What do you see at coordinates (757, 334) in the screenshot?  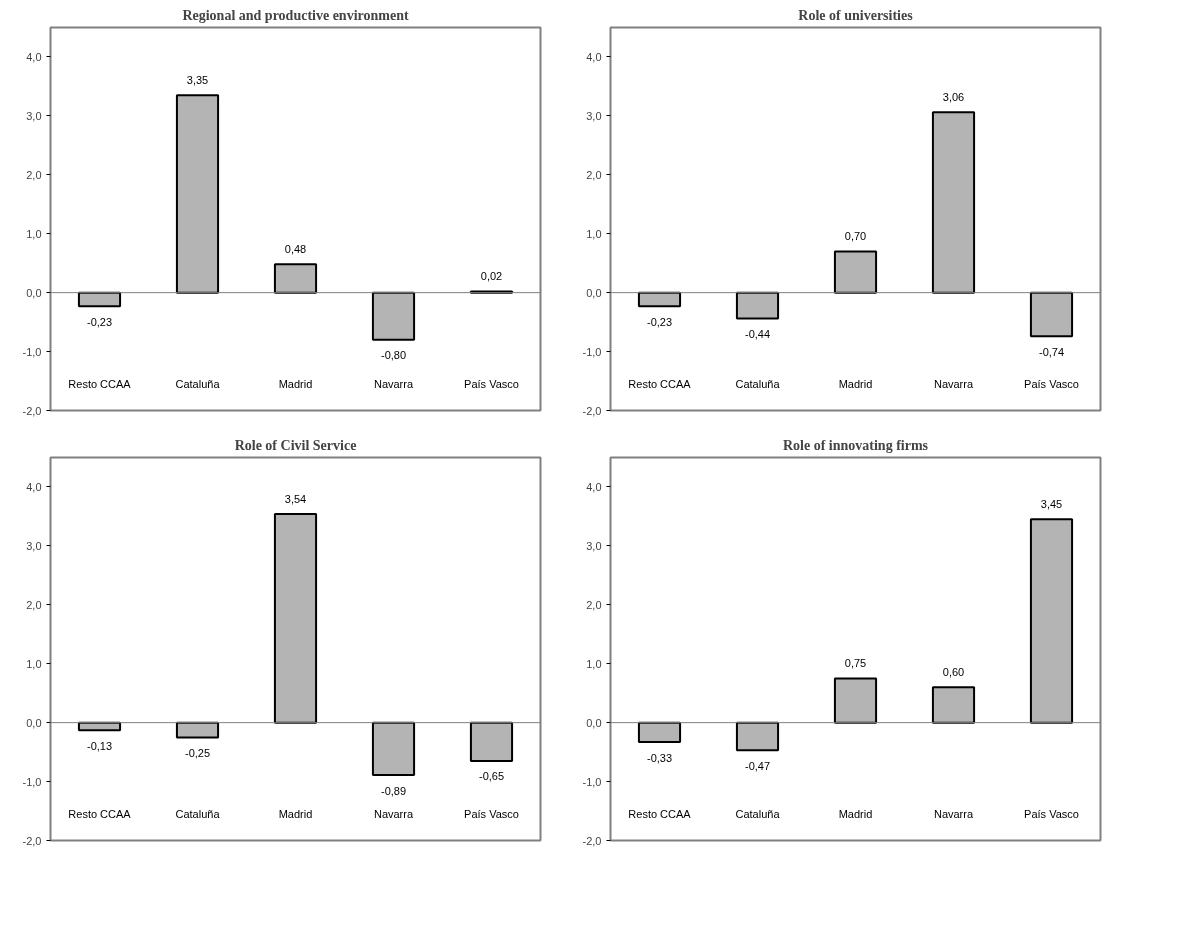 I see `data-label: -0,44` at bounding box center [757, 334].